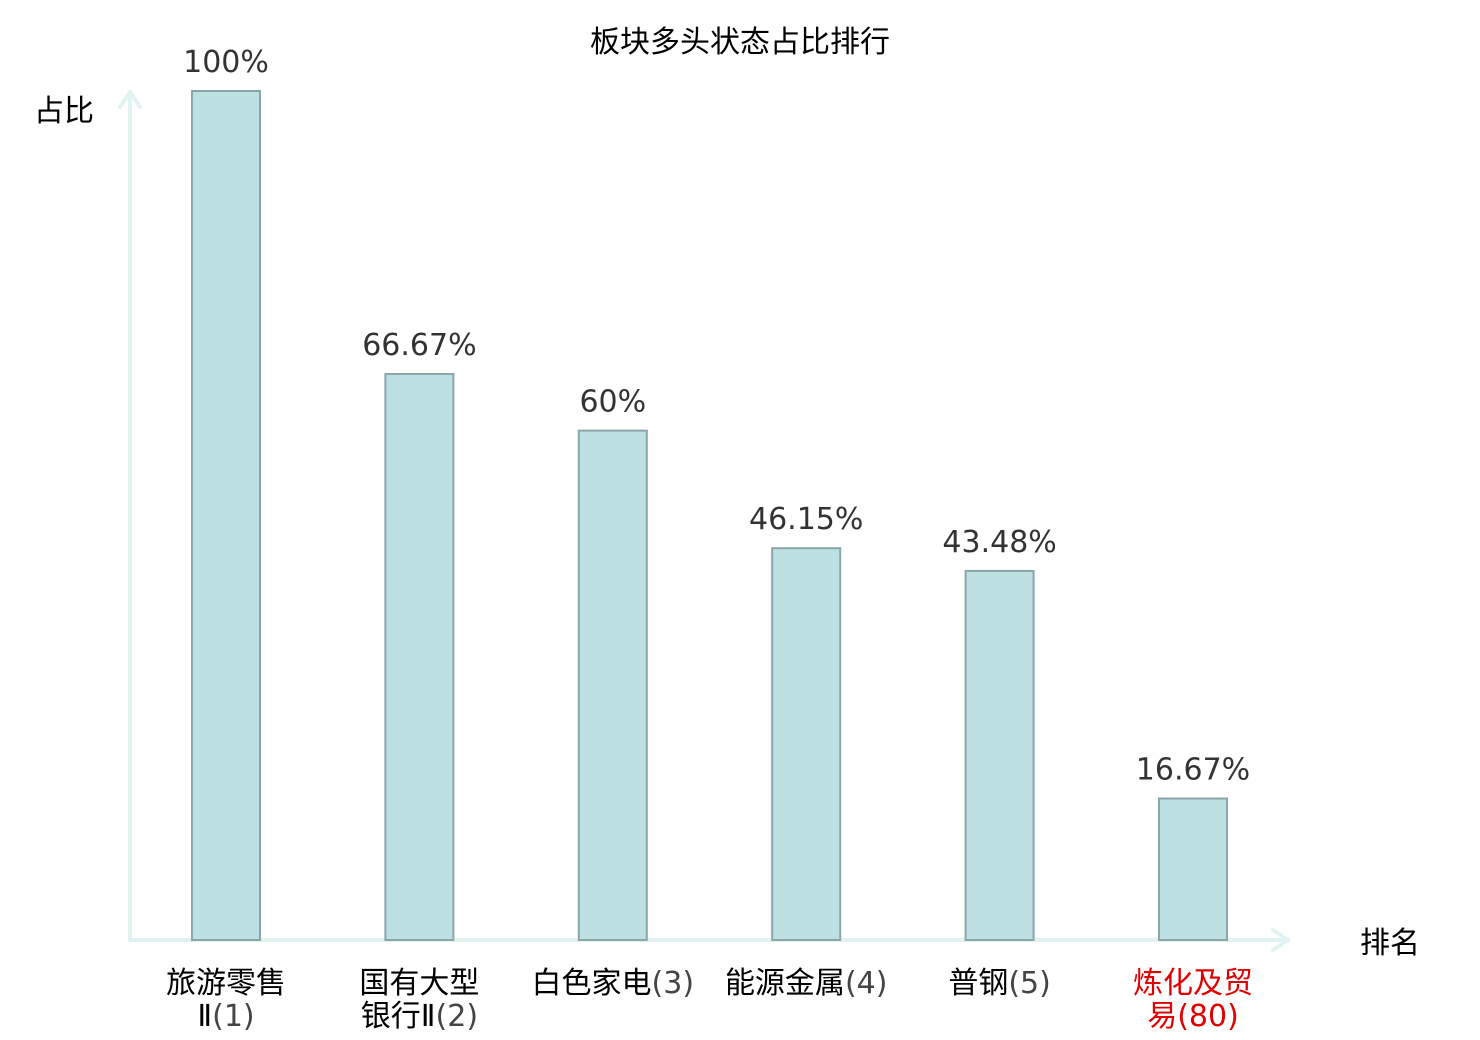 This screenshot has width=1480, height=1040. What do you see at coordinates (457, 1016) in the screenshot?
I see `x-tick-label-rank: (2)` at bounding box center [457, 1016].